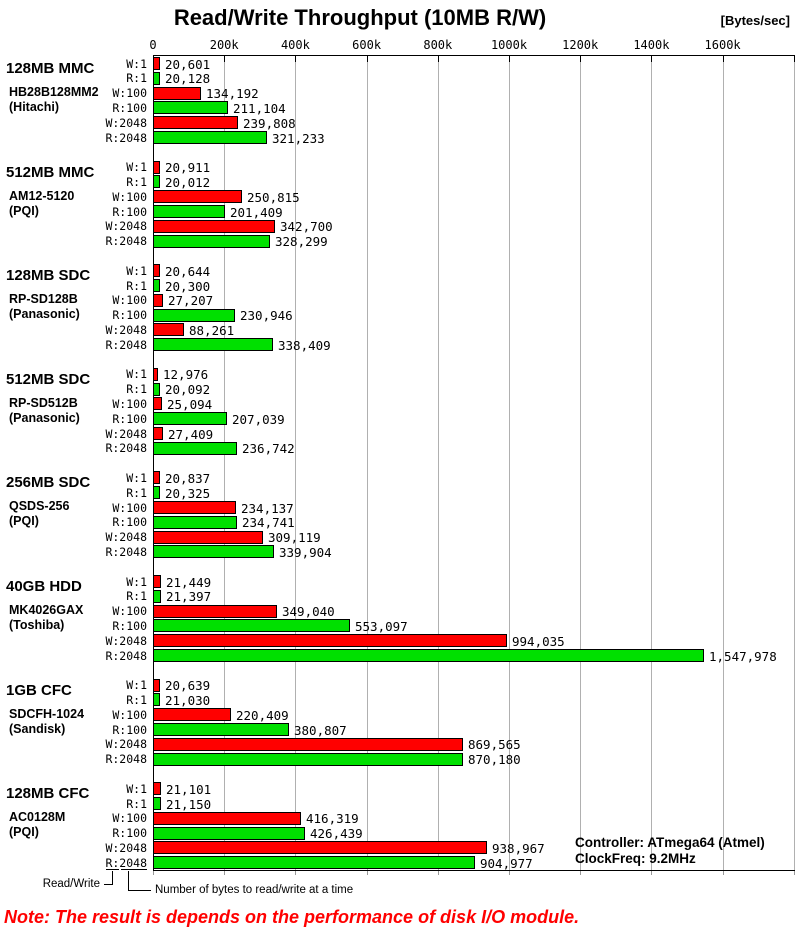  I want to click on bar-value-label: 349,040, so click(308, 612).